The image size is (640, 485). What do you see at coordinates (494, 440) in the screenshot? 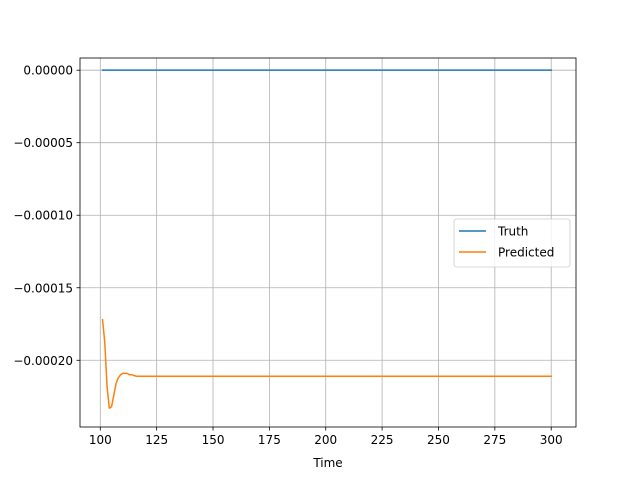
I see `x-tick-label: 275` at bounding box center [494, 440].